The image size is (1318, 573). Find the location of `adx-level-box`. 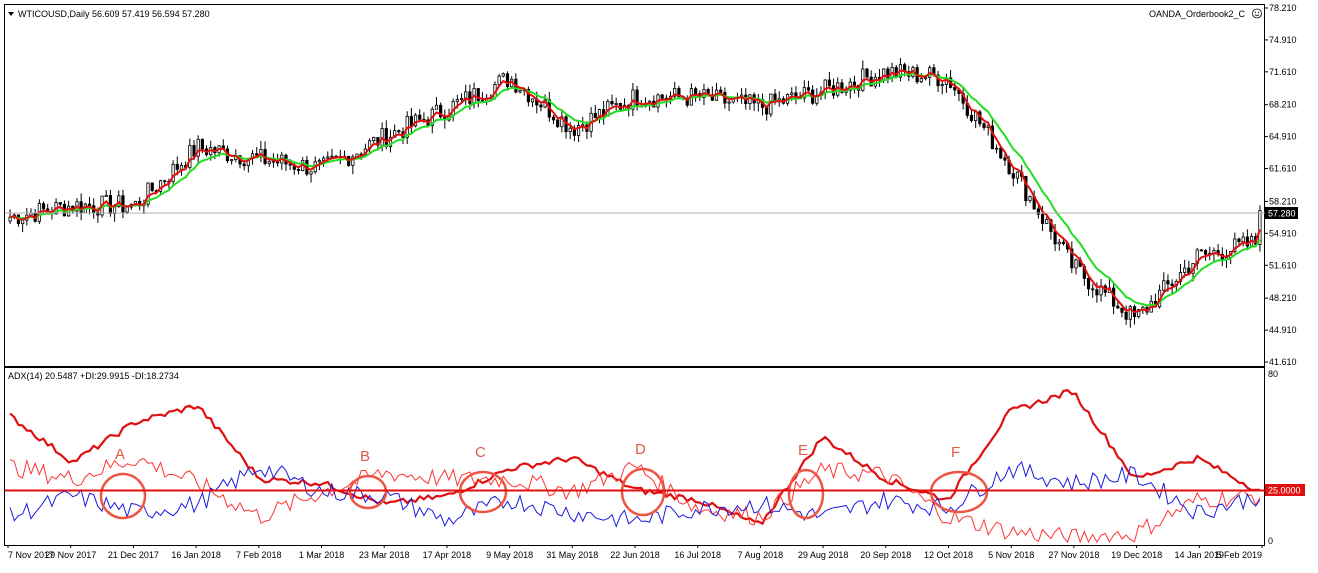

adx-level-box is located at coordinates (1285, 490).